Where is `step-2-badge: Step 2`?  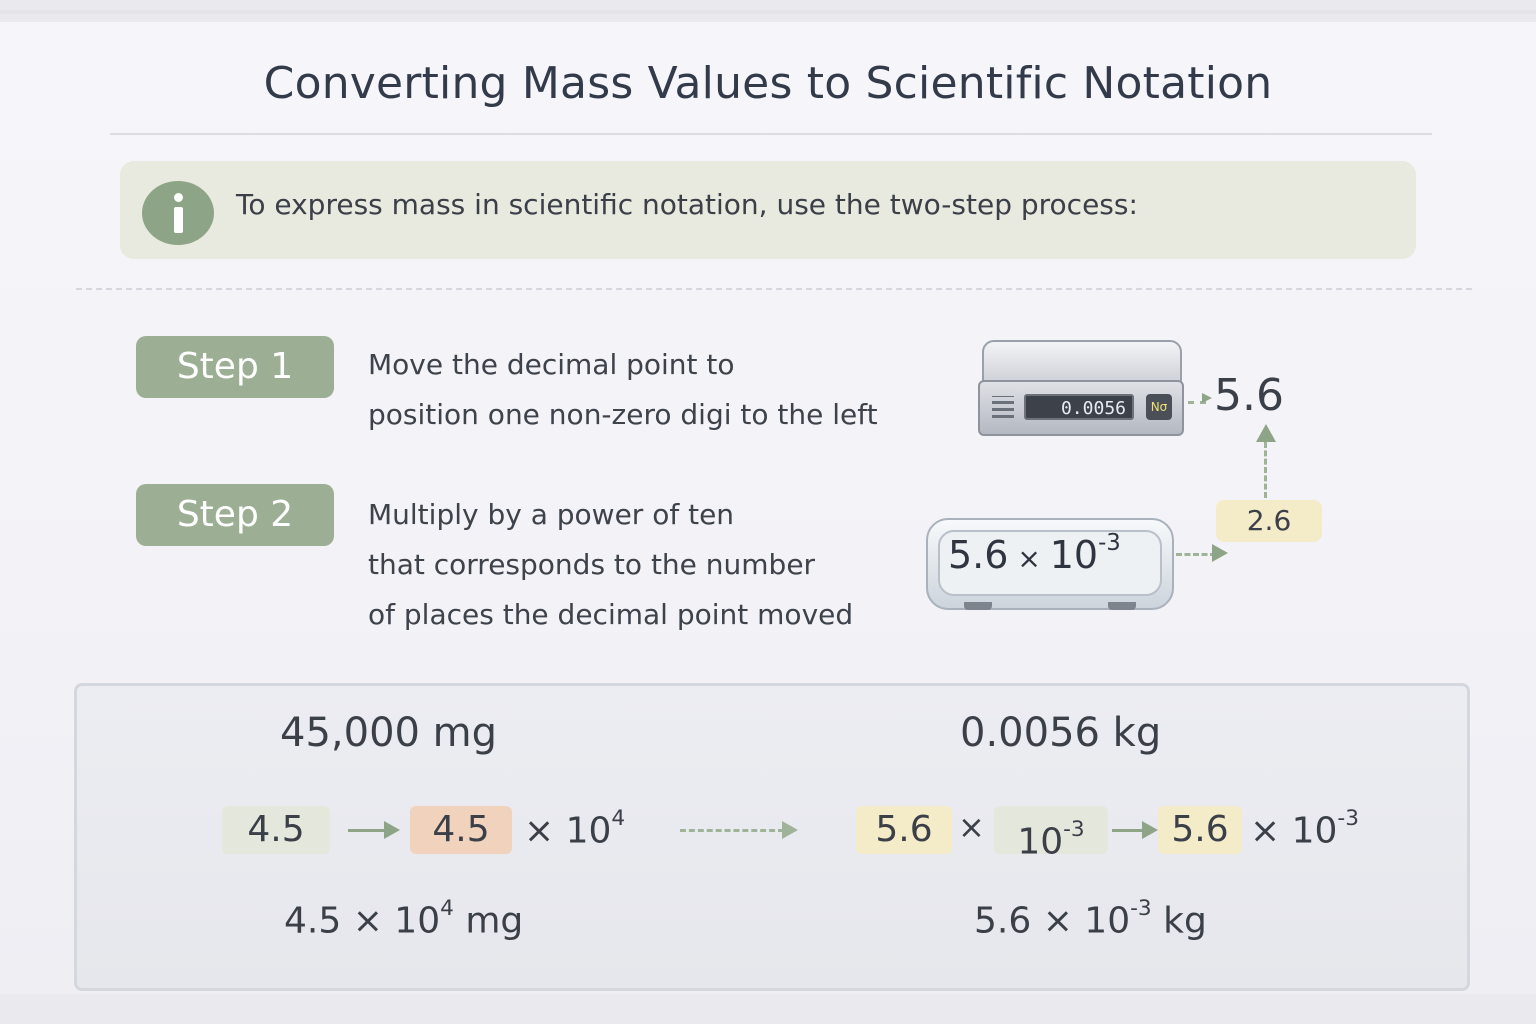 step-2-badge: Step 2 is located at coordinates (235, 515).